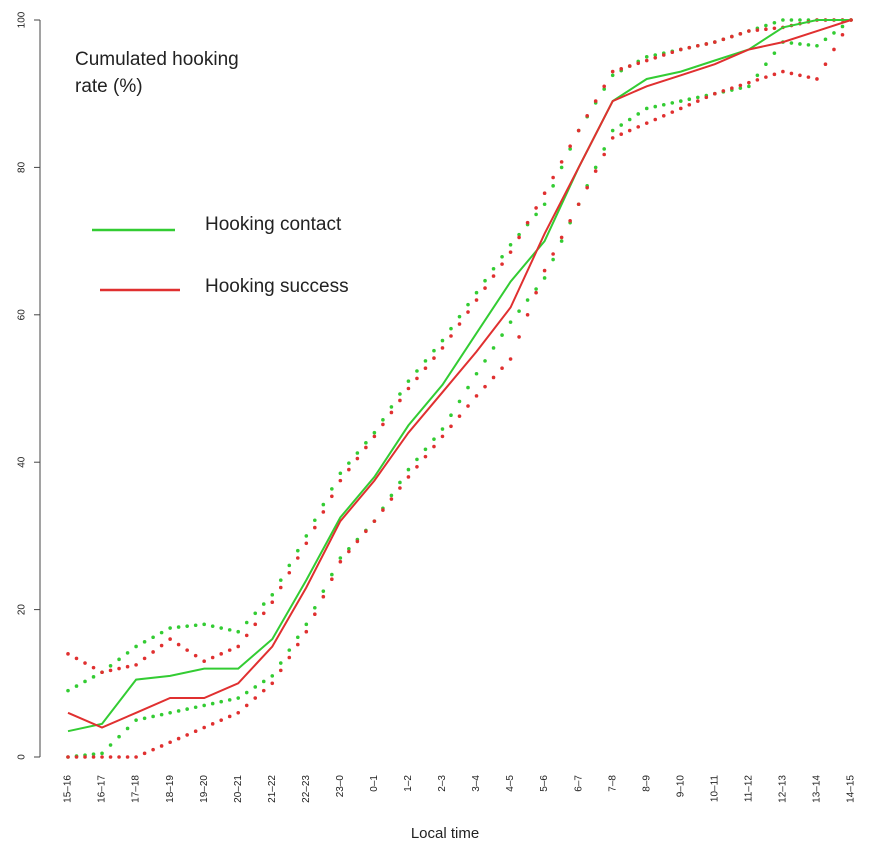  Describe the element at coordinates (22, 315) in the screenshot. I see `y-tick-label: 60` at that location.